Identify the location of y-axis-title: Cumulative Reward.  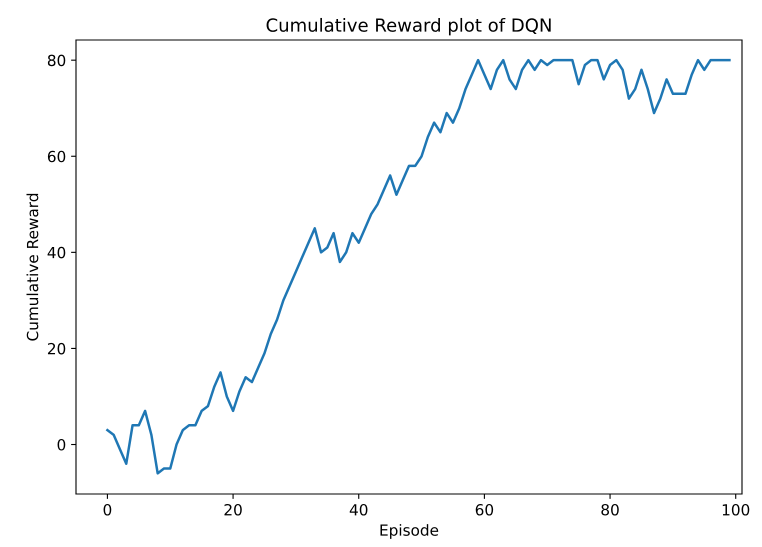
(32, 267).